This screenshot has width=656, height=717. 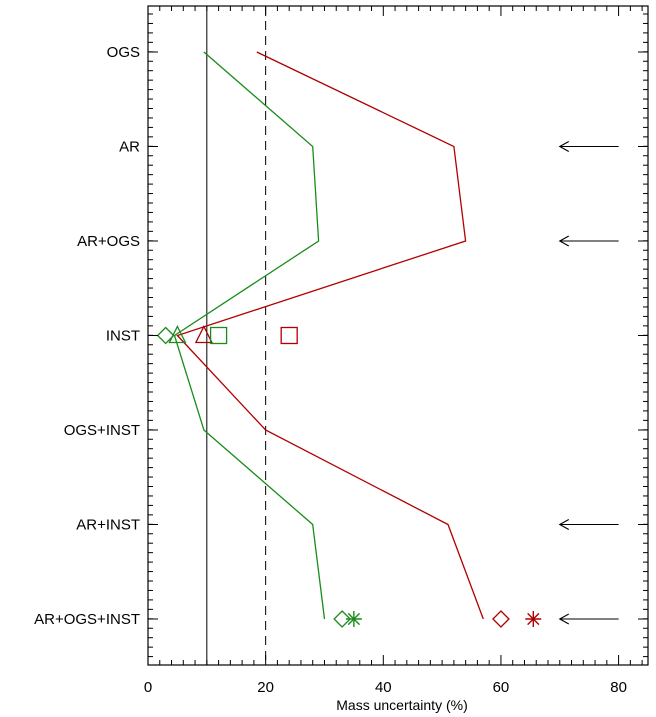 What do you see at coordinates (289, 335) in the screenshot?
I see `square-marker-red` at bounding box center [289, 335].